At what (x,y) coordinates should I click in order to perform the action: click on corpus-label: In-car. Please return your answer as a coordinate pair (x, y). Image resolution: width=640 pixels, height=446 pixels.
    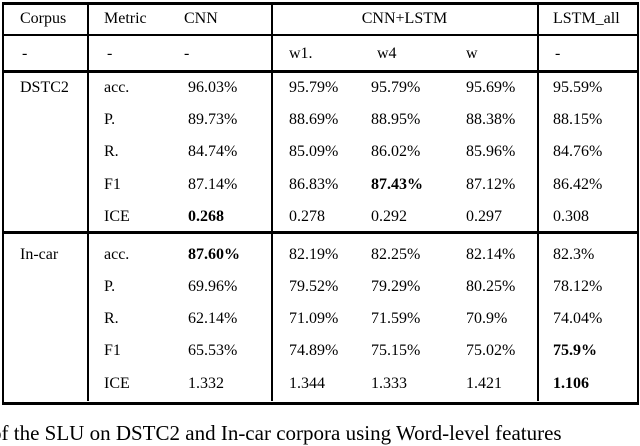
    Looking at the image, I should click on (39, 254).